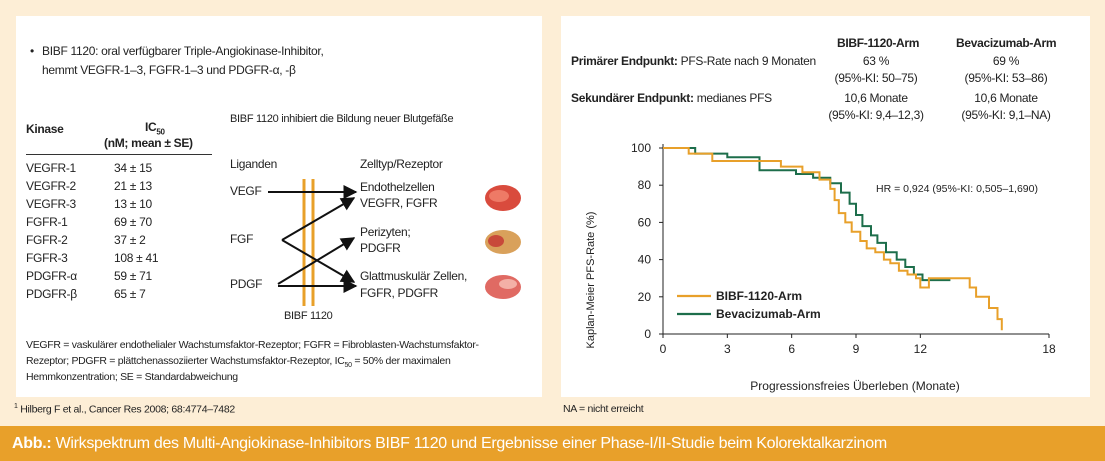 The image size is (1105, 461). What do you see at coordinates (1006, 61) in the screenshot?
I see `primary-bev-value: 69 %` at bounding box center [1006, 61].